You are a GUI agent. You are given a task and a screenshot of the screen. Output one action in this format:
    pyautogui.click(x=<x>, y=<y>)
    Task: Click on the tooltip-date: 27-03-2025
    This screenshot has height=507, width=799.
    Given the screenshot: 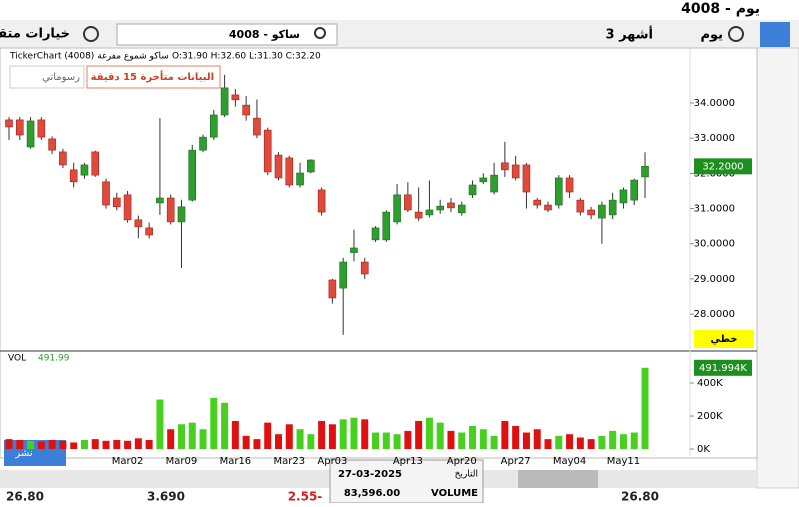 What is the action you would take?
    pyautogui.click(x=370, y=474)
    